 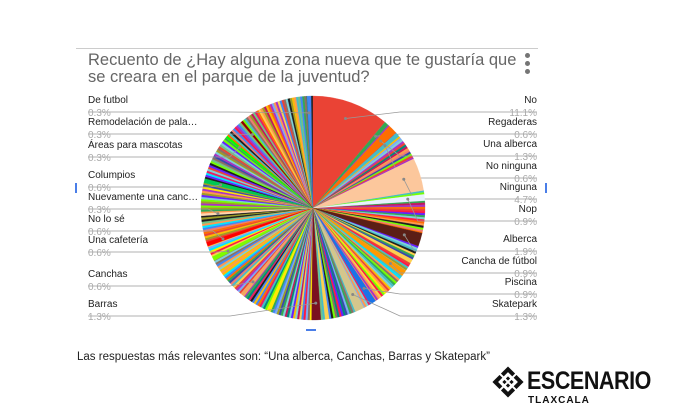 What do you see at coordinates (277, 252) in the screenshot?
I see `pie-slice-canchas` at bounding box center [277, 252].